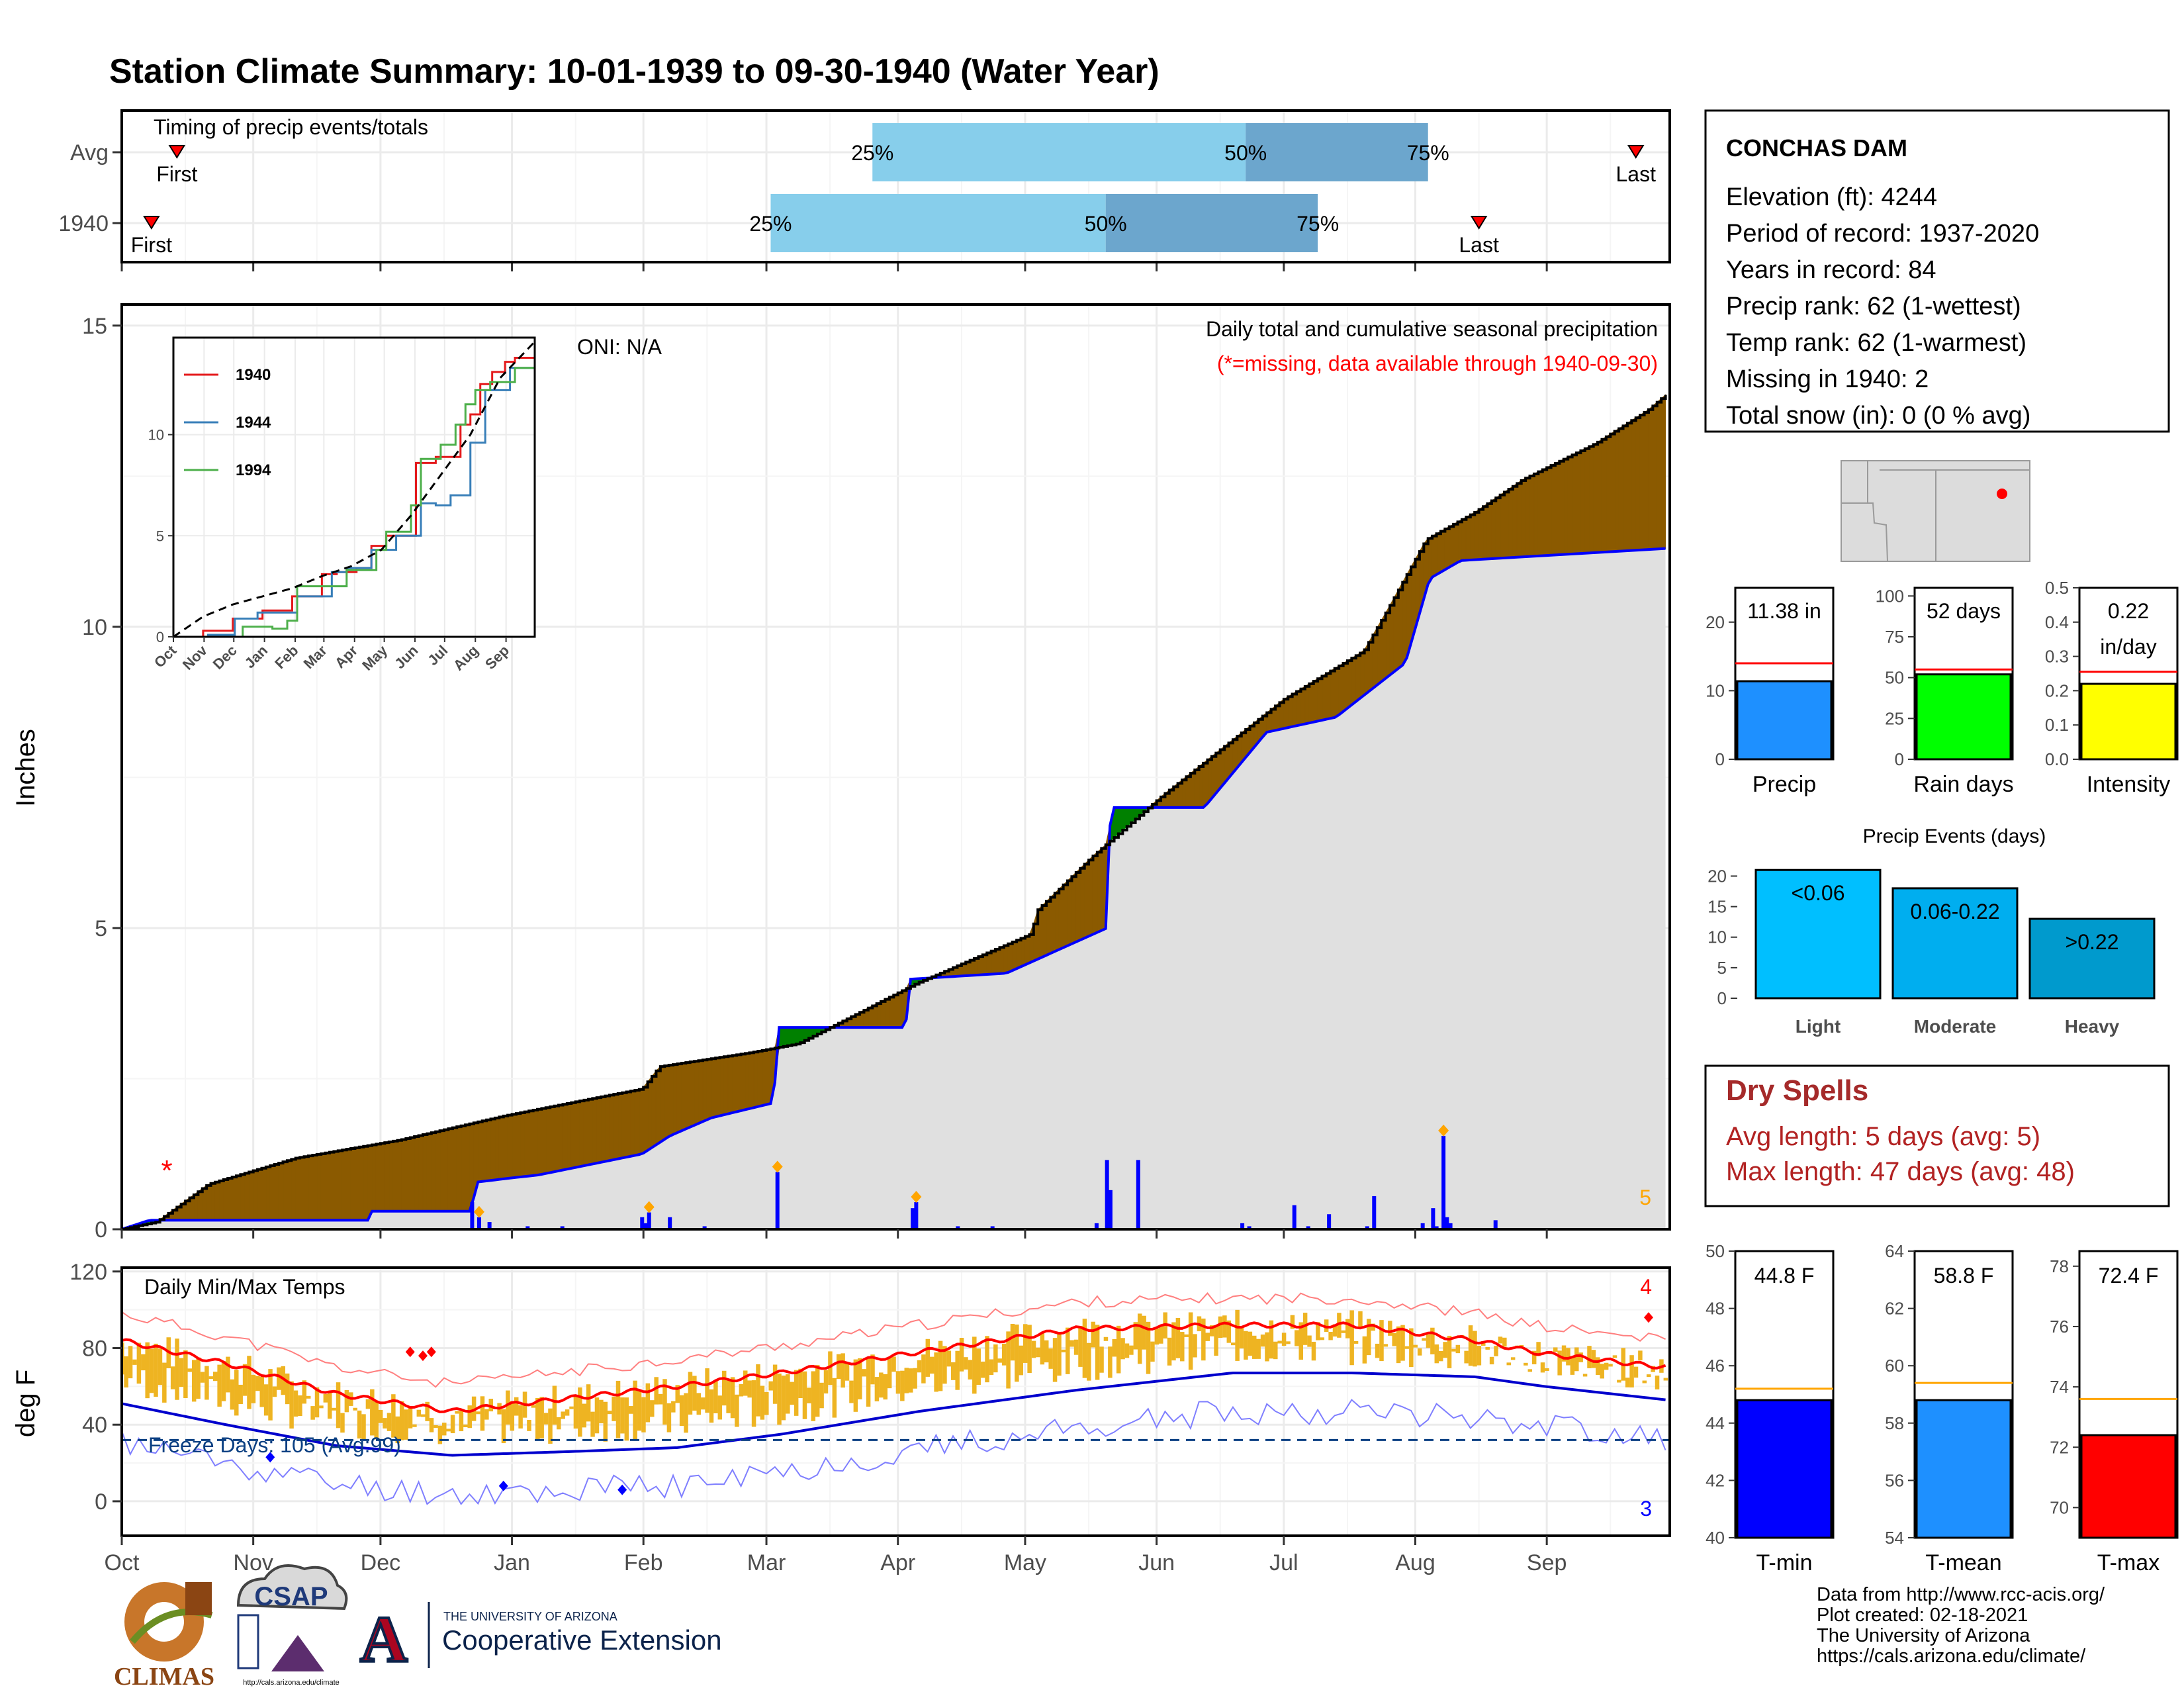 The image size is (2184, 1688). Describe the element at coordinates (83, 223) in the screenshot. I see `timing-row-label: 1940` at that location.